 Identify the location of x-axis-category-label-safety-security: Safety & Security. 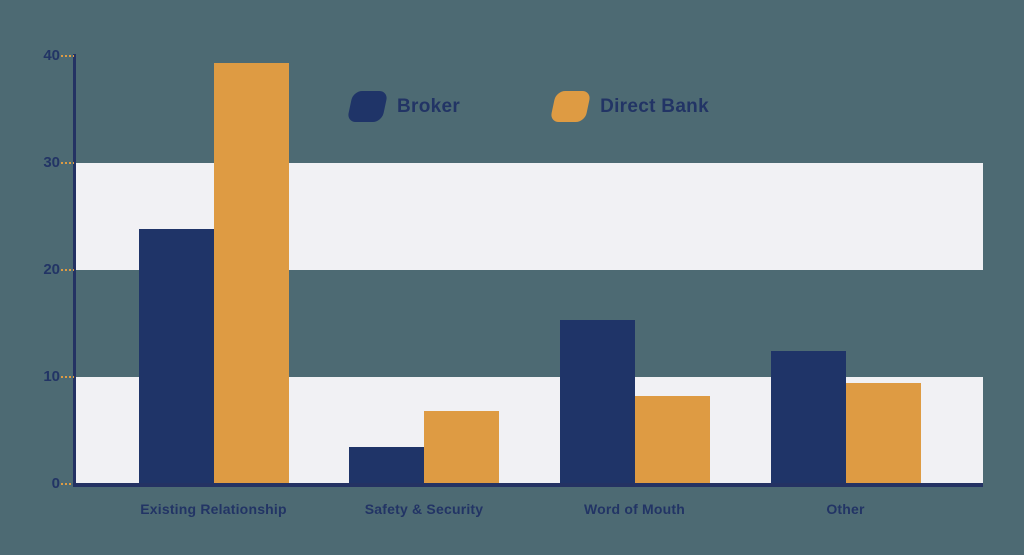
(424, 509).